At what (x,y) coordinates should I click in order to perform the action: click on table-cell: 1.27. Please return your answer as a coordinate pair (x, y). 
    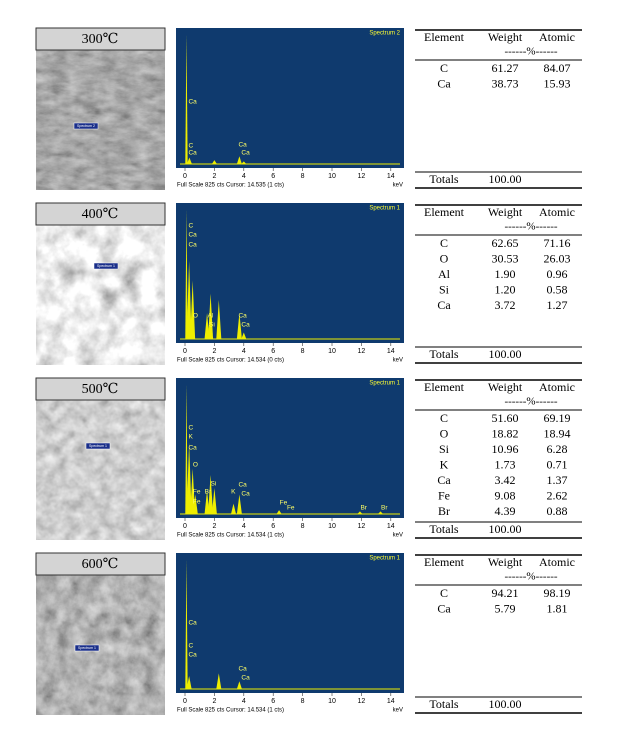
    Looking at the image, I should click on (557, 305).